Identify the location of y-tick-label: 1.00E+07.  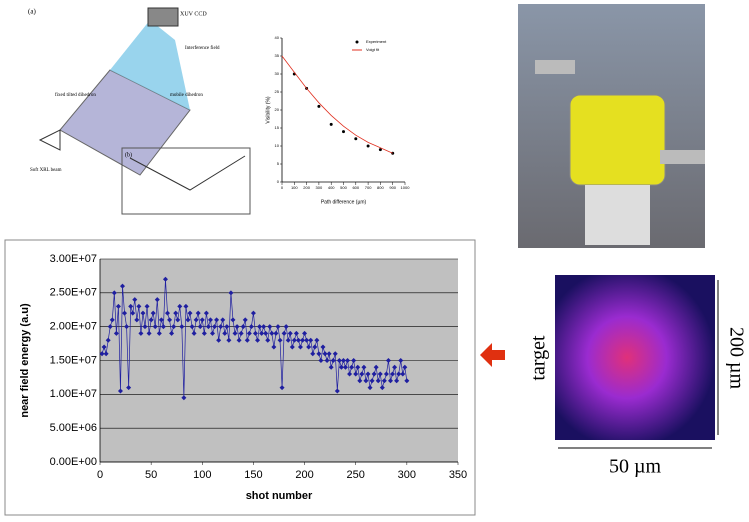
(73, 394).